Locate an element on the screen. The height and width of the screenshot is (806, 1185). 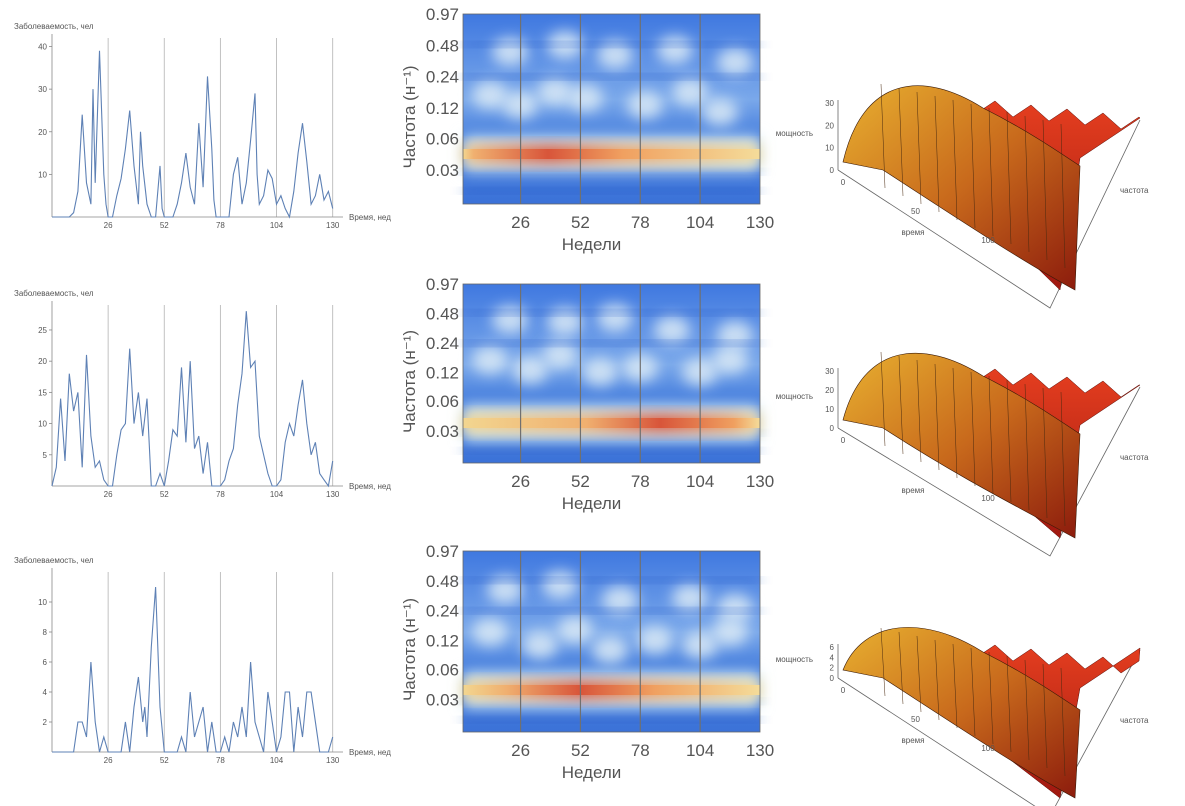
heatmap-frame is located at coordinates (611, 109).